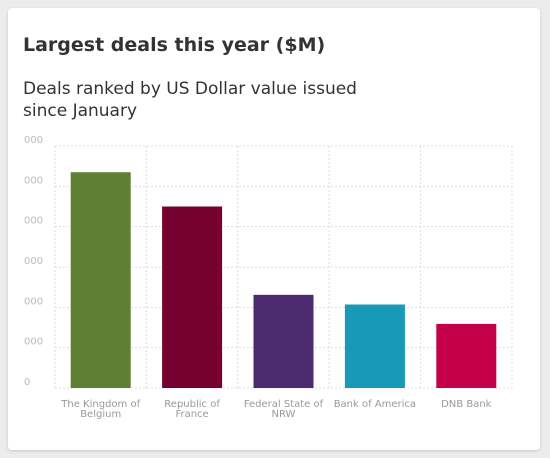 The image size is (550, 458). Describe the element at coordinates (27, 382) in the screenshot. I see `y-tick-label: 0` at that location.